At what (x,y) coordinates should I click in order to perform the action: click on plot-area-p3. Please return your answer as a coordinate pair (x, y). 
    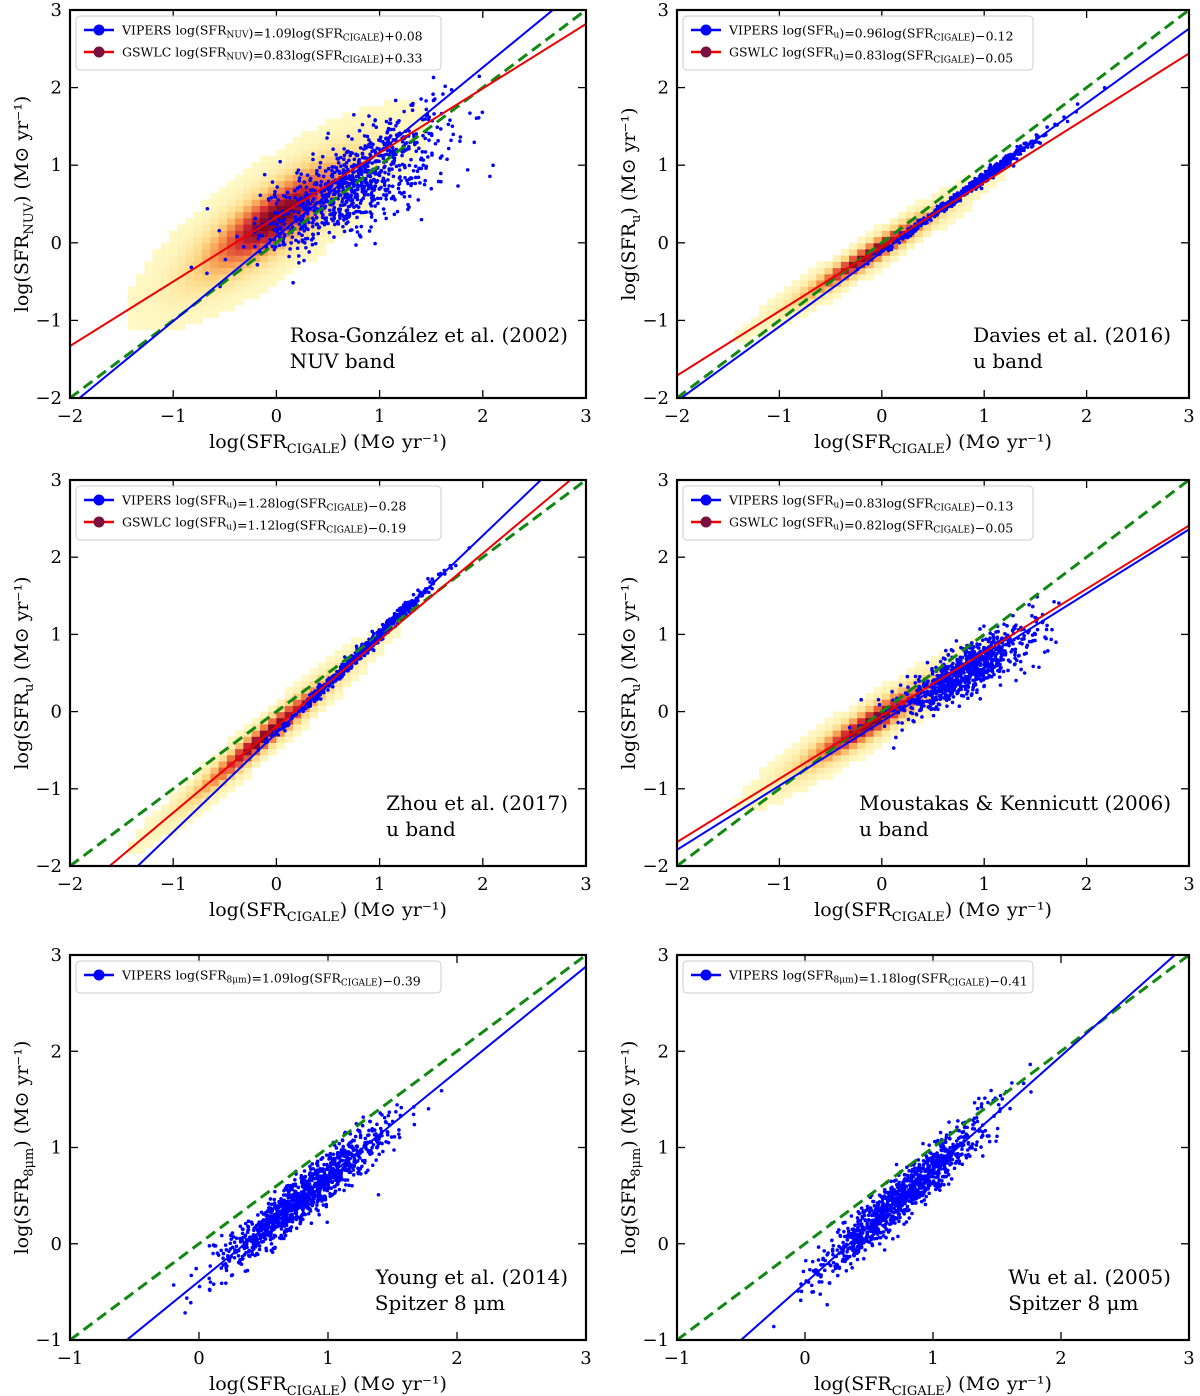
    Looking at the image, I should click on (328, 673).